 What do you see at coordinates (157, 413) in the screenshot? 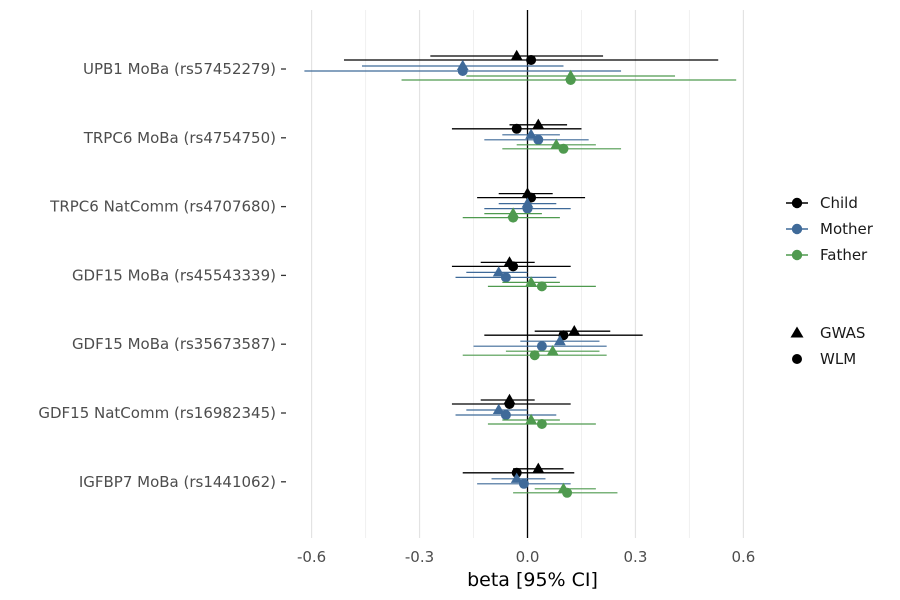
I see `y-tick-label: GDF15 NatComm (rs16982345)` at bounding box center [157, 413].